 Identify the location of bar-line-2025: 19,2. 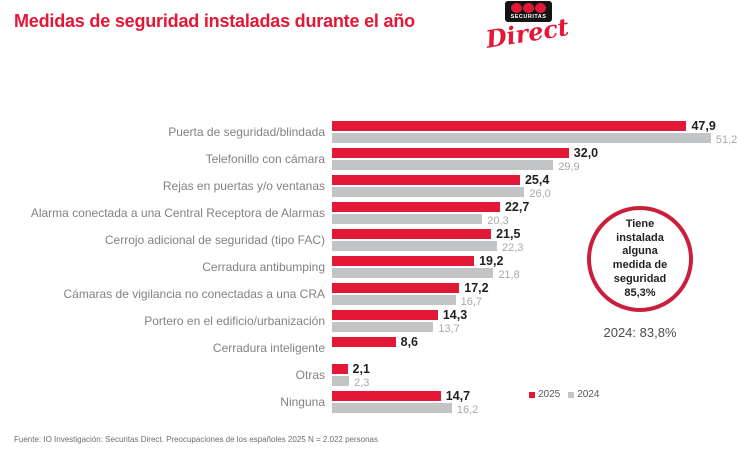
(426, 261).